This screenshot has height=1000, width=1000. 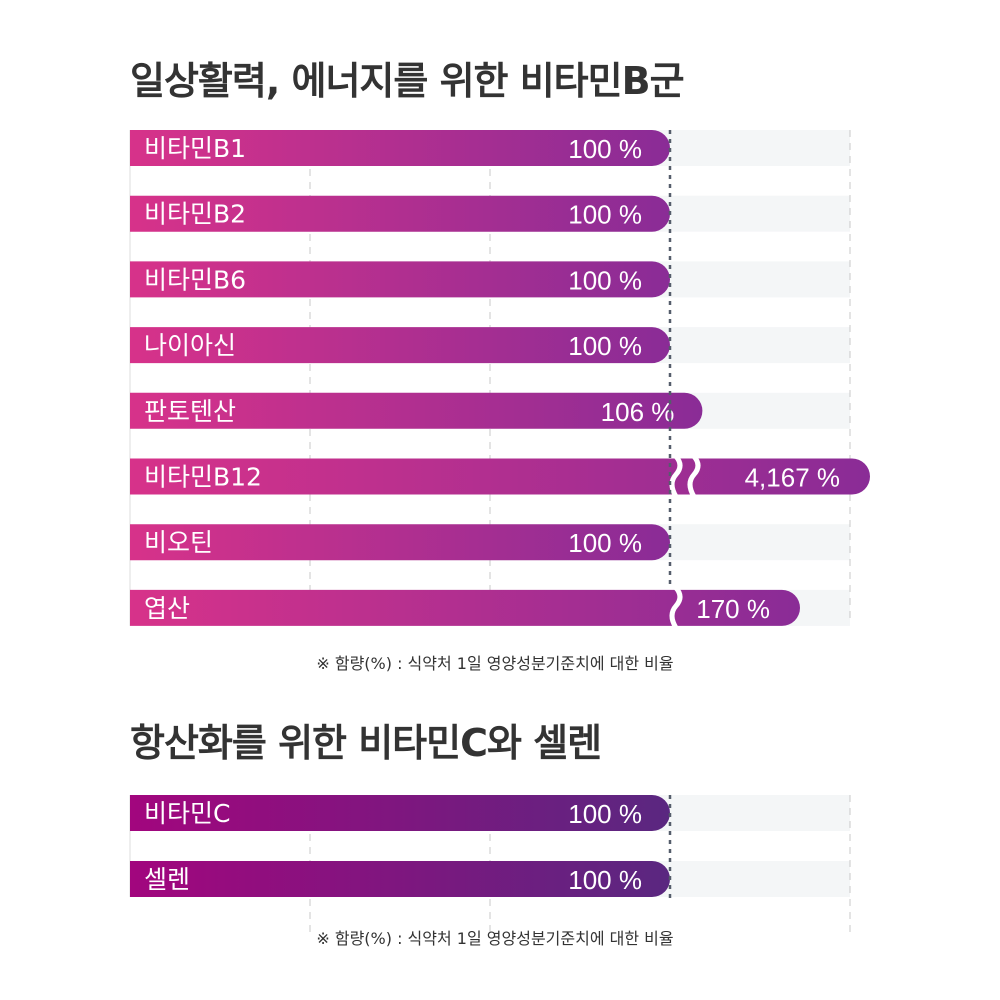 I want to click on bar-category-label: 판토텐산, so click(x=190, y=411).